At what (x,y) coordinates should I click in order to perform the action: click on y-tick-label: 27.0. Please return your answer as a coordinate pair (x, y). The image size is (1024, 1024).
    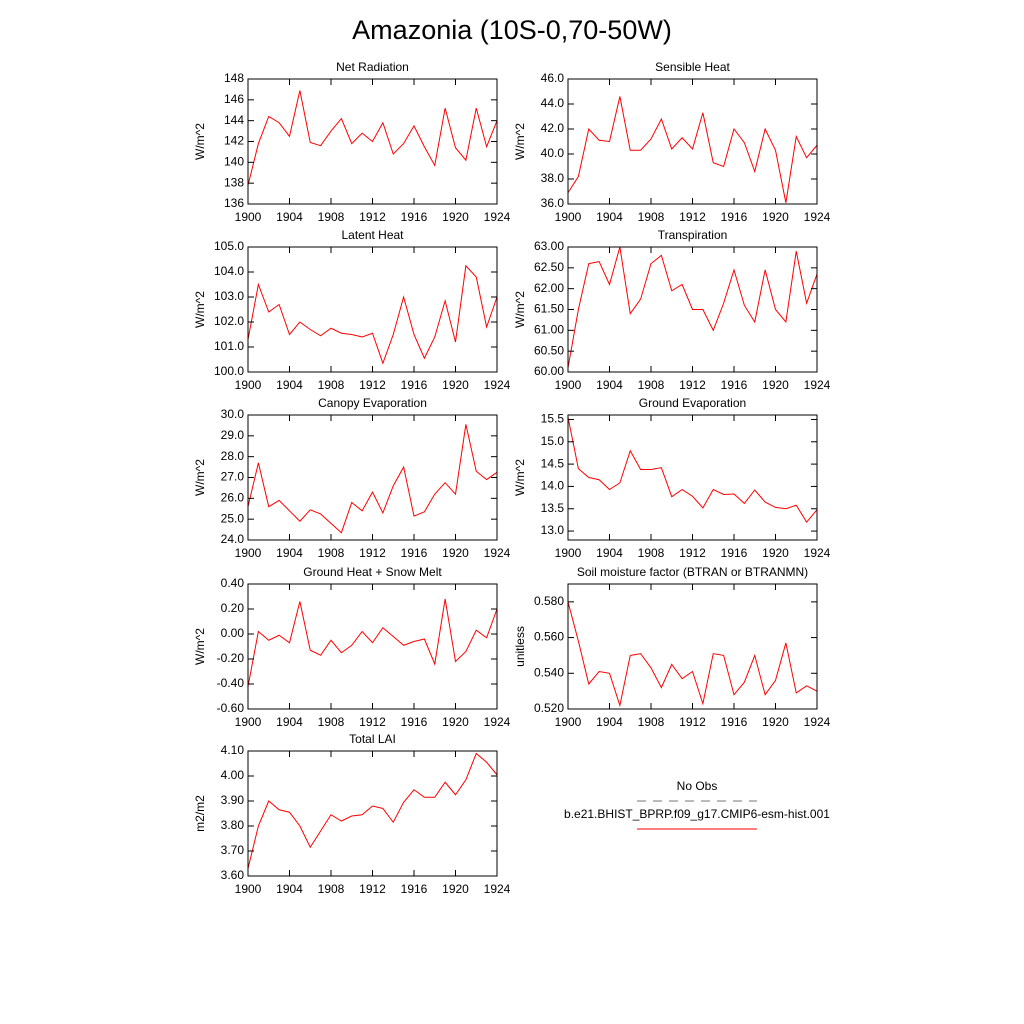
    Looking at the image, I should click on (233, 477).